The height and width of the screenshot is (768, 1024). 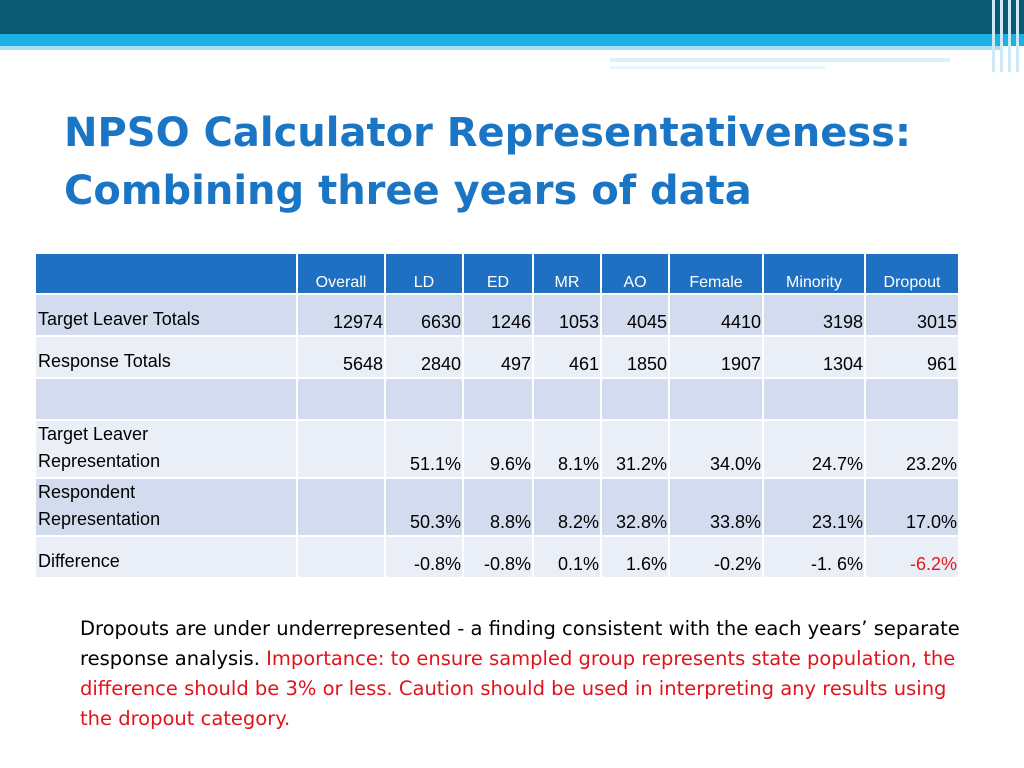 I want to click on table-cell: 4410, so click(x=716, y=315).